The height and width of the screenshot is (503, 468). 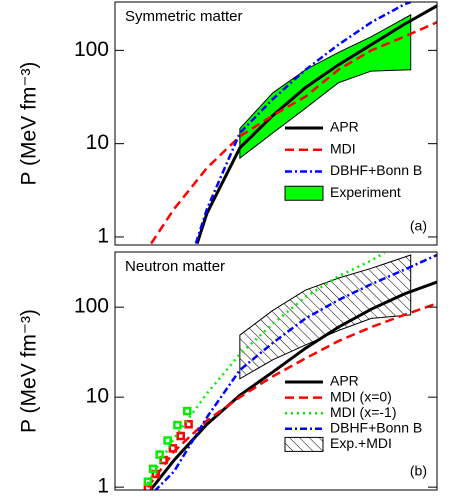 I want to click on panel-title: Symmetric matter, so click(x=184, y=16).